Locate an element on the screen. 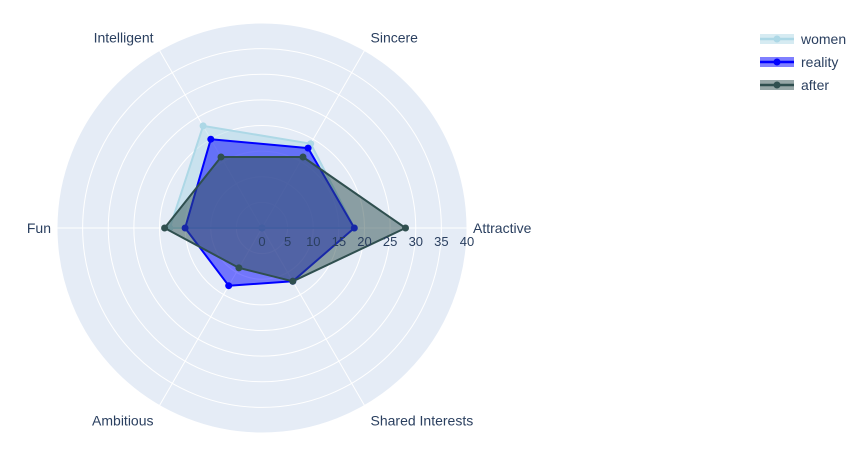 Image resolution: width=866 pixels, height=454 pixels. legend-item-after: after is located at coordinates (794, 85).